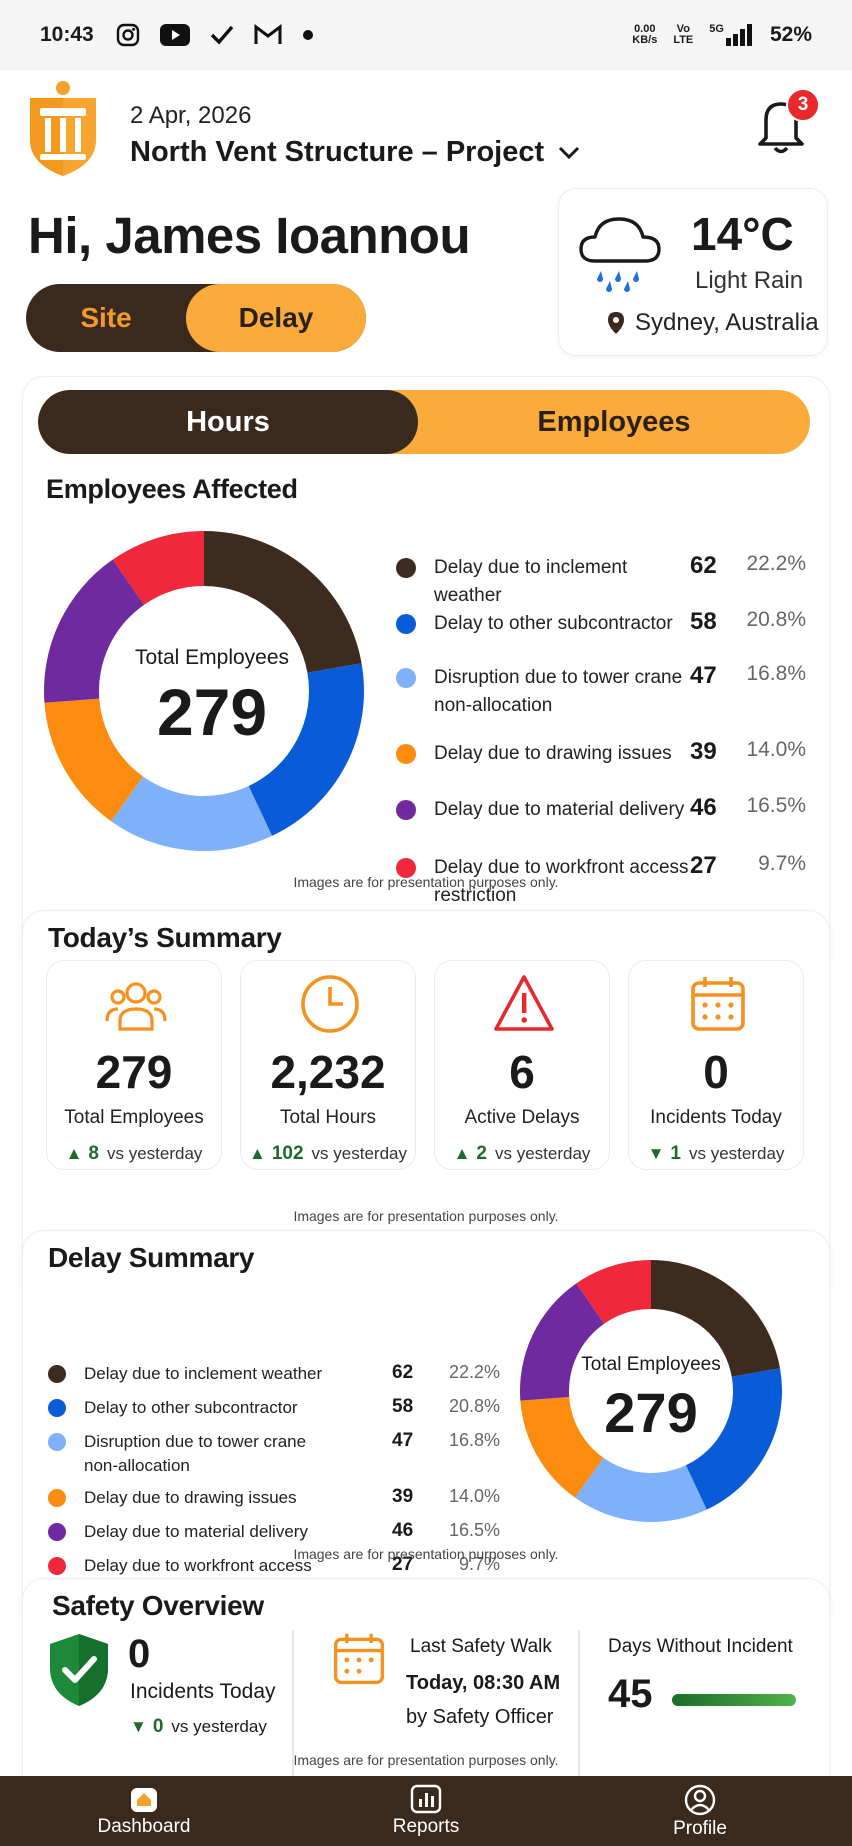 This screenshot has width=852, height=1846. What do you see at coordinates (426, 1799) in the screenshot?
I see `reports-icon` at bounding box center [426, 1799].